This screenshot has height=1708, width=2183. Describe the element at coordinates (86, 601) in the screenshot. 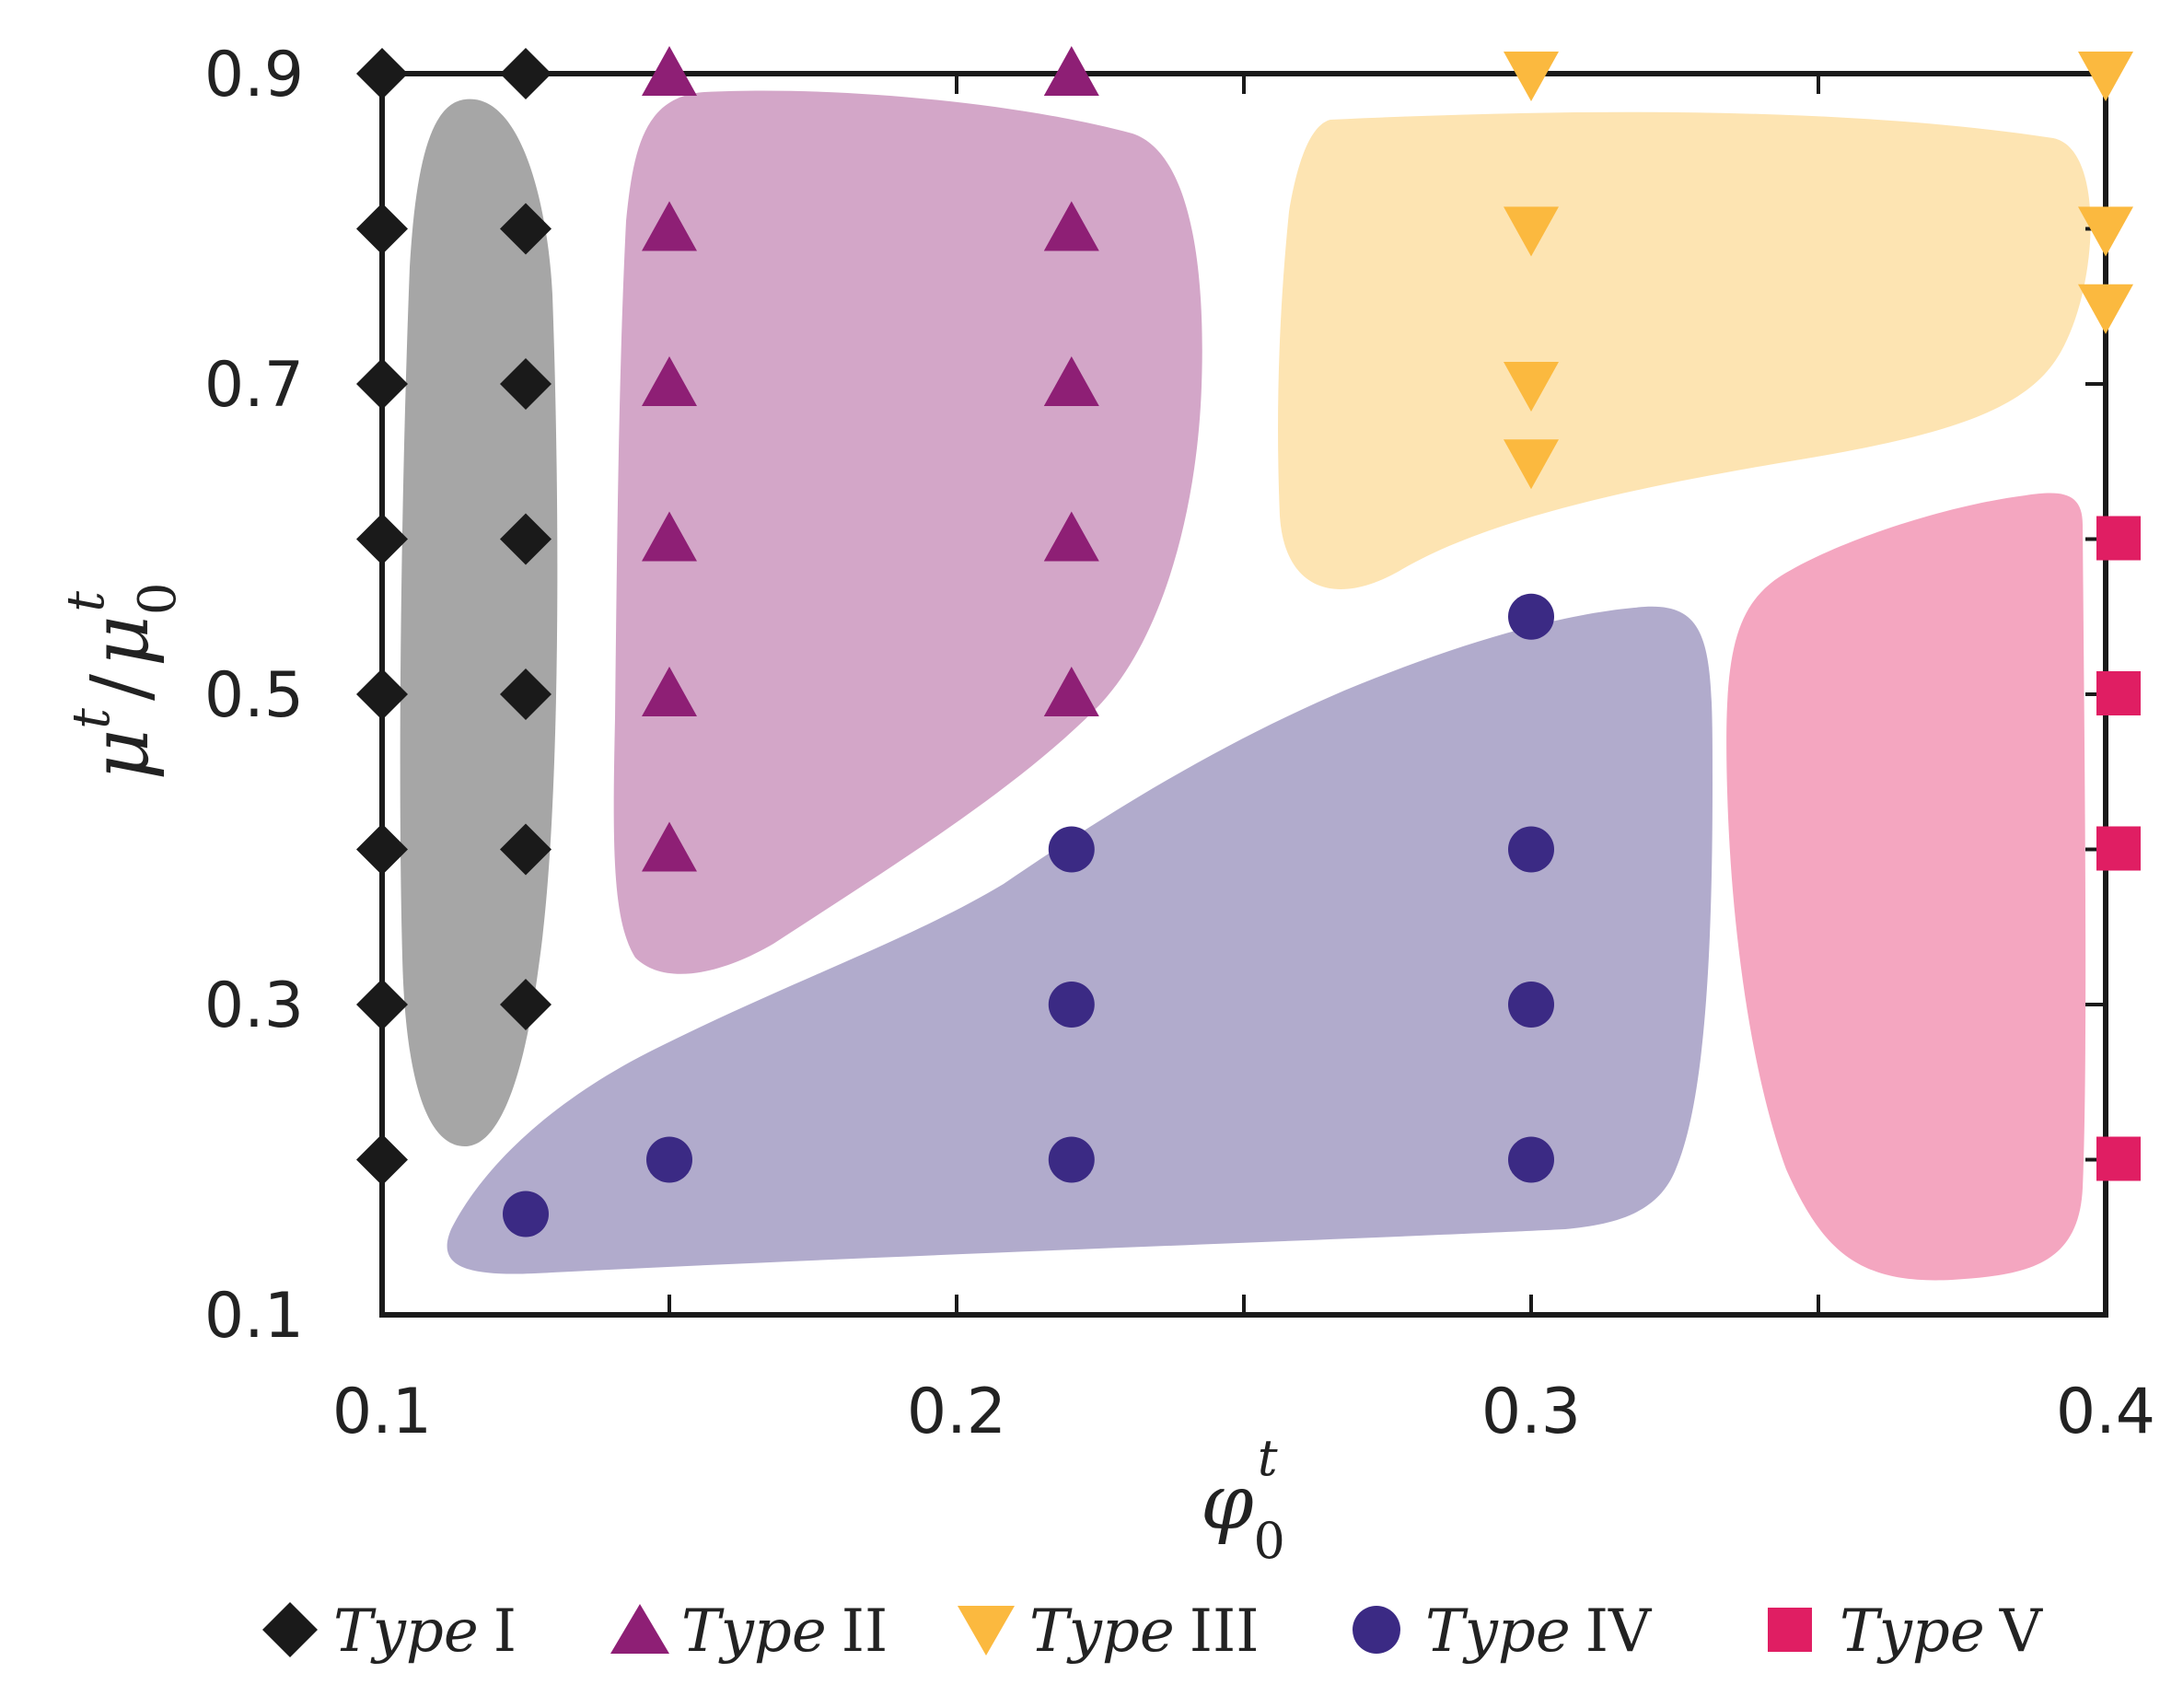

I see `y-axis-label-den-sup: t` at that location.